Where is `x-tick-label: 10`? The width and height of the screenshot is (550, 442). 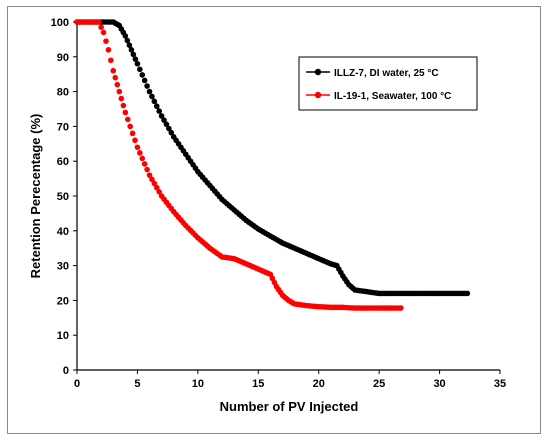 x-tick-label: 10 is located at coordinates (198, 384).